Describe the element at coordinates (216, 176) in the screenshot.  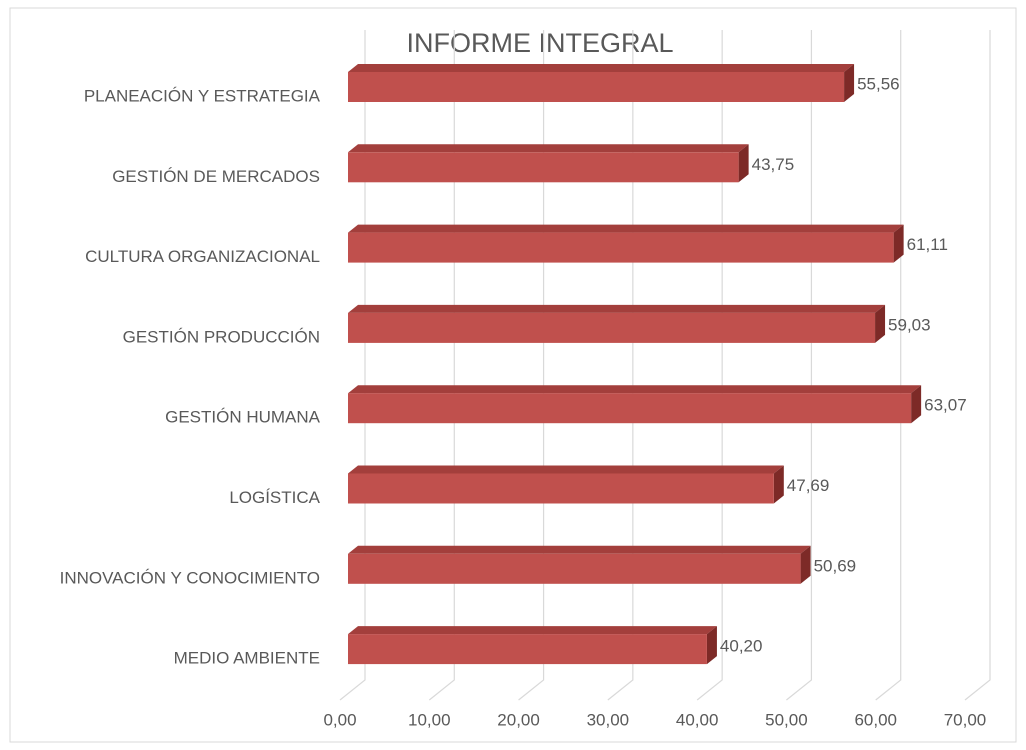
I see `y-tick-label: GESTIÓN DE MERCADOS` at that location.